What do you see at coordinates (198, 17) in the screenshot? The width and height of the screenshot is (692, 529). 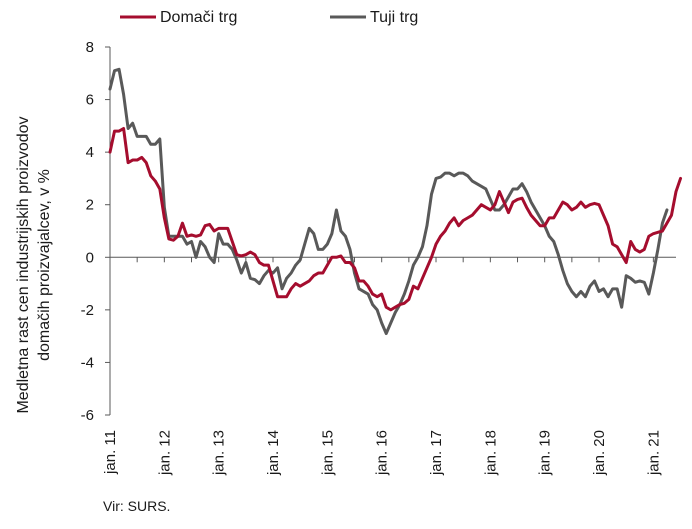 I see `legend-label: Domači trg` at bounding box center [198, 17].